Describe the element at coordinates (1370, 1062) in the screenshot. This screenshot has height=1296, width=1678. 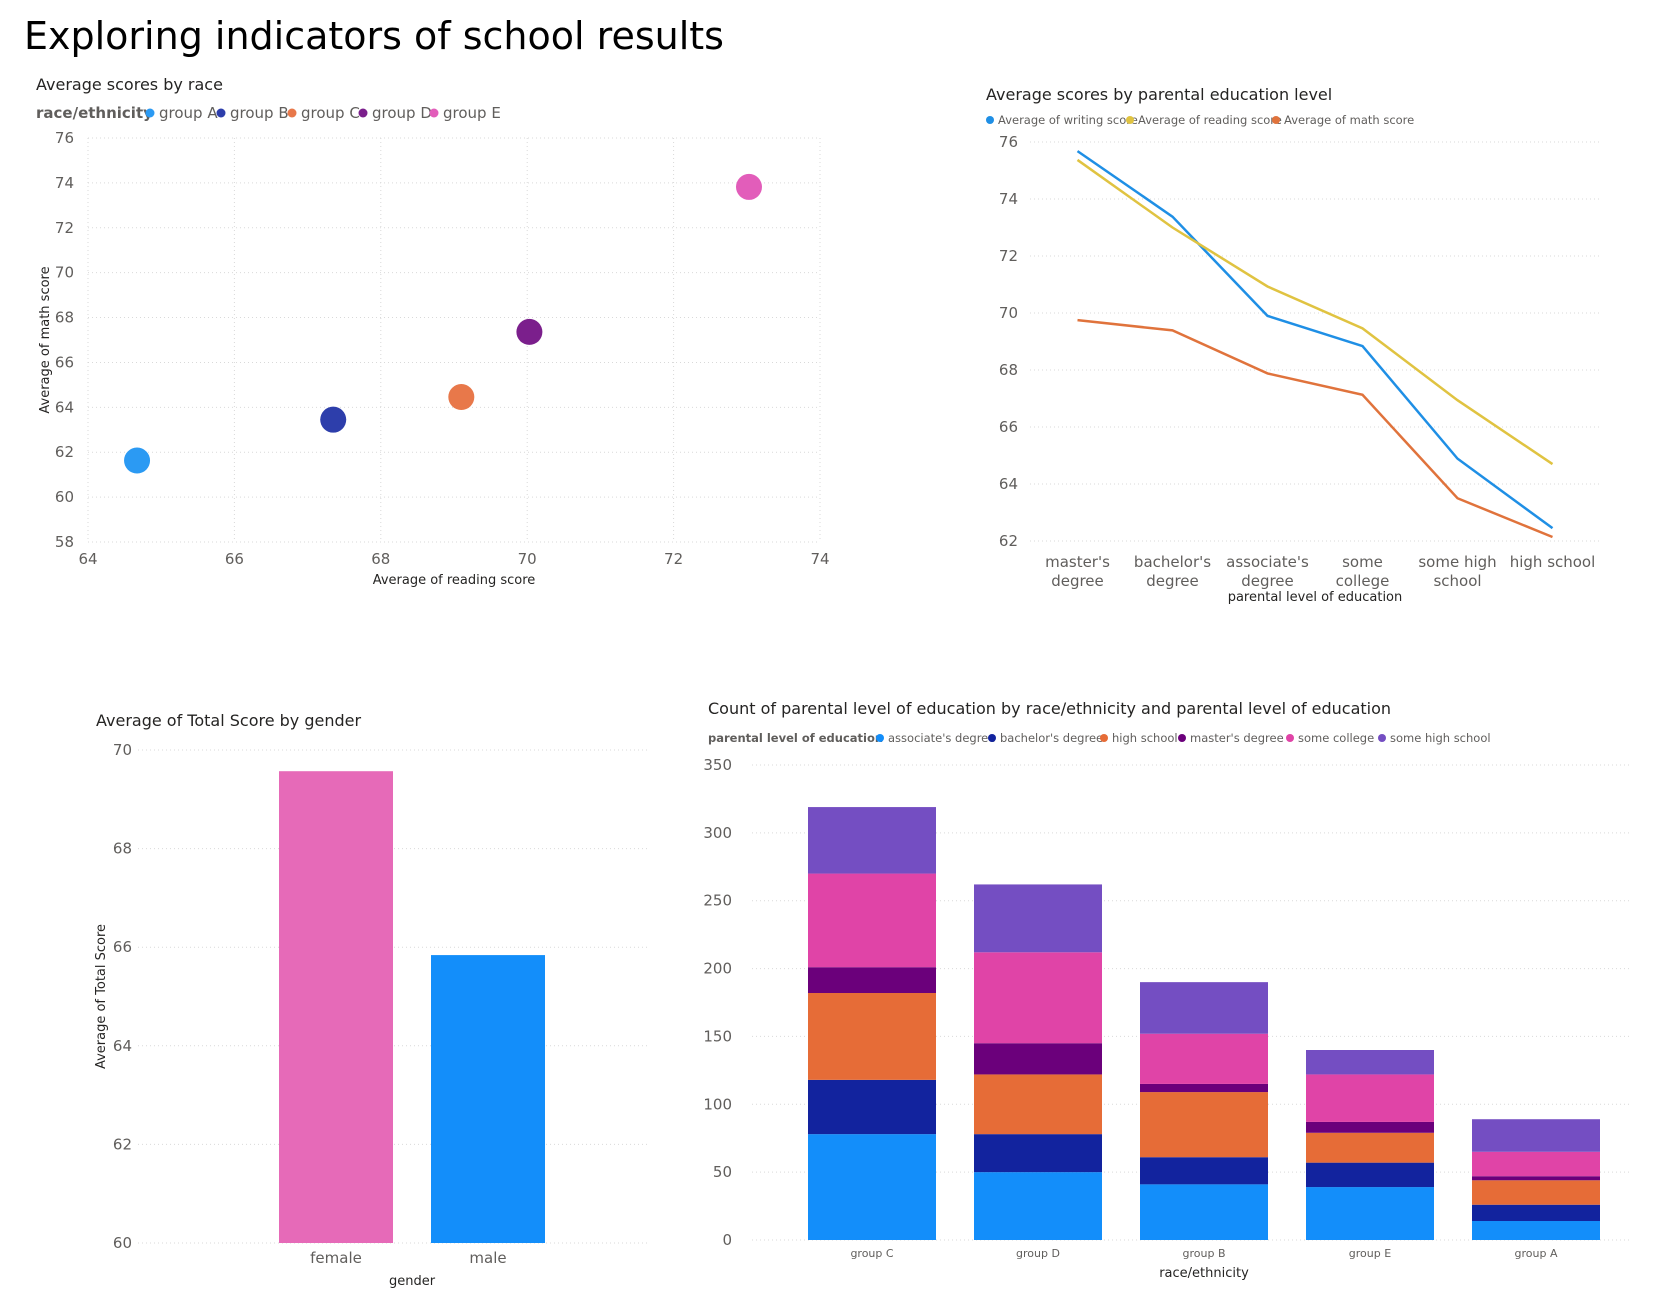
I see `stacked-bar-group-e-some-high-school` at that location.